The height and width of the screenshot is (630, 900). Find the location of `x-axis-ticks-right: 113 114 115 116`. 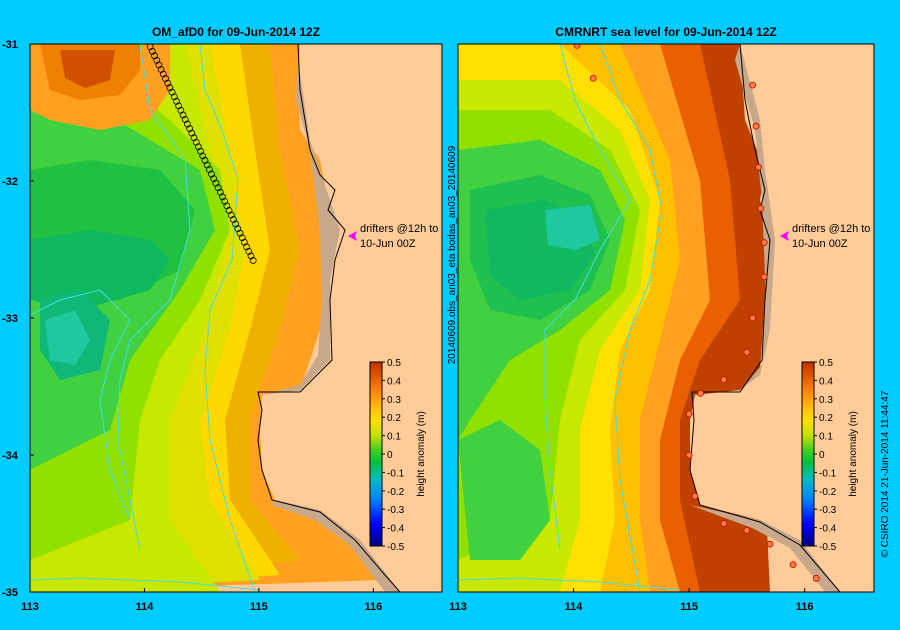

x-axis-ticks-right: 113 114 115 116 is located at coordinates (631, 600).